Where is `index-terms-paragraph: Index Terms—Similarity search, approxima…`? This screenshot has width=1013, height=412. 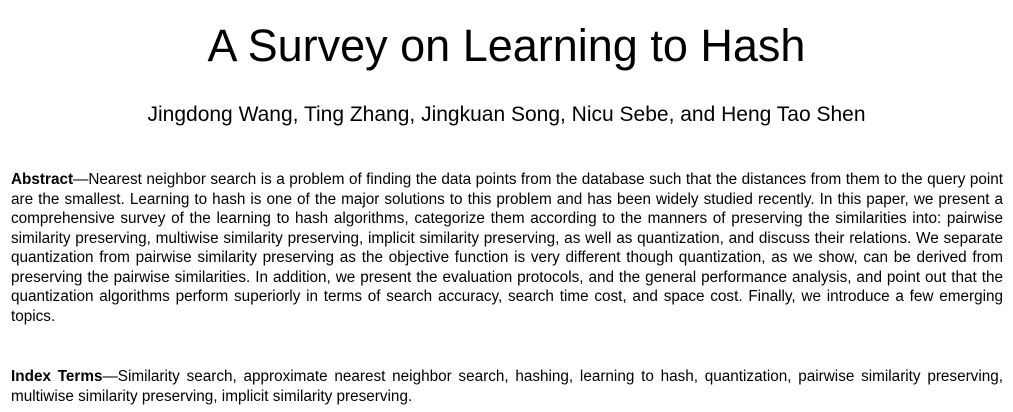 index-terms-paragraph: Index Terms—Similarity search, approxima… is located at coordinates (507, 386).